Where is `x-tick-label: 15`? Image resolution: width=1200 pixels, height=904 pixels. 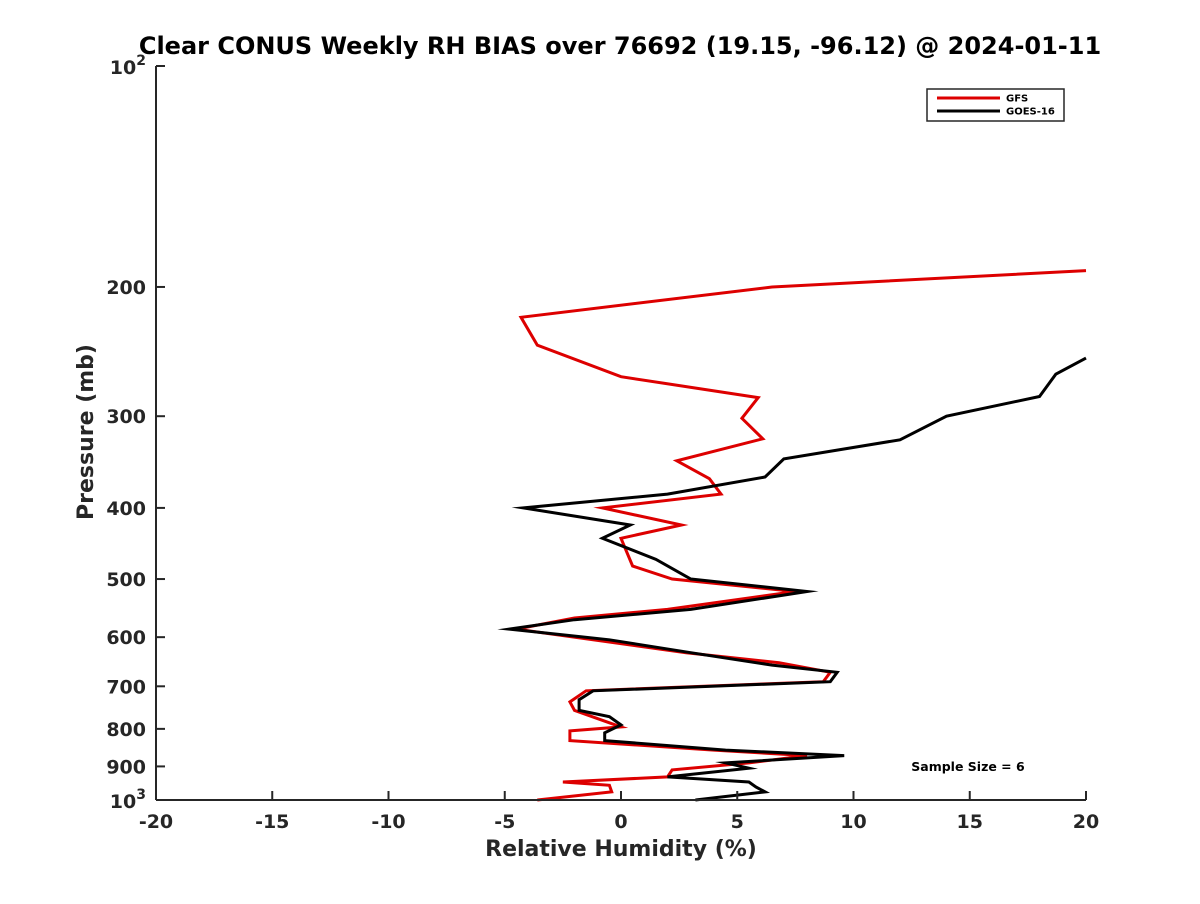 x-tick-label: 15 is located at coordinates (970, 822).